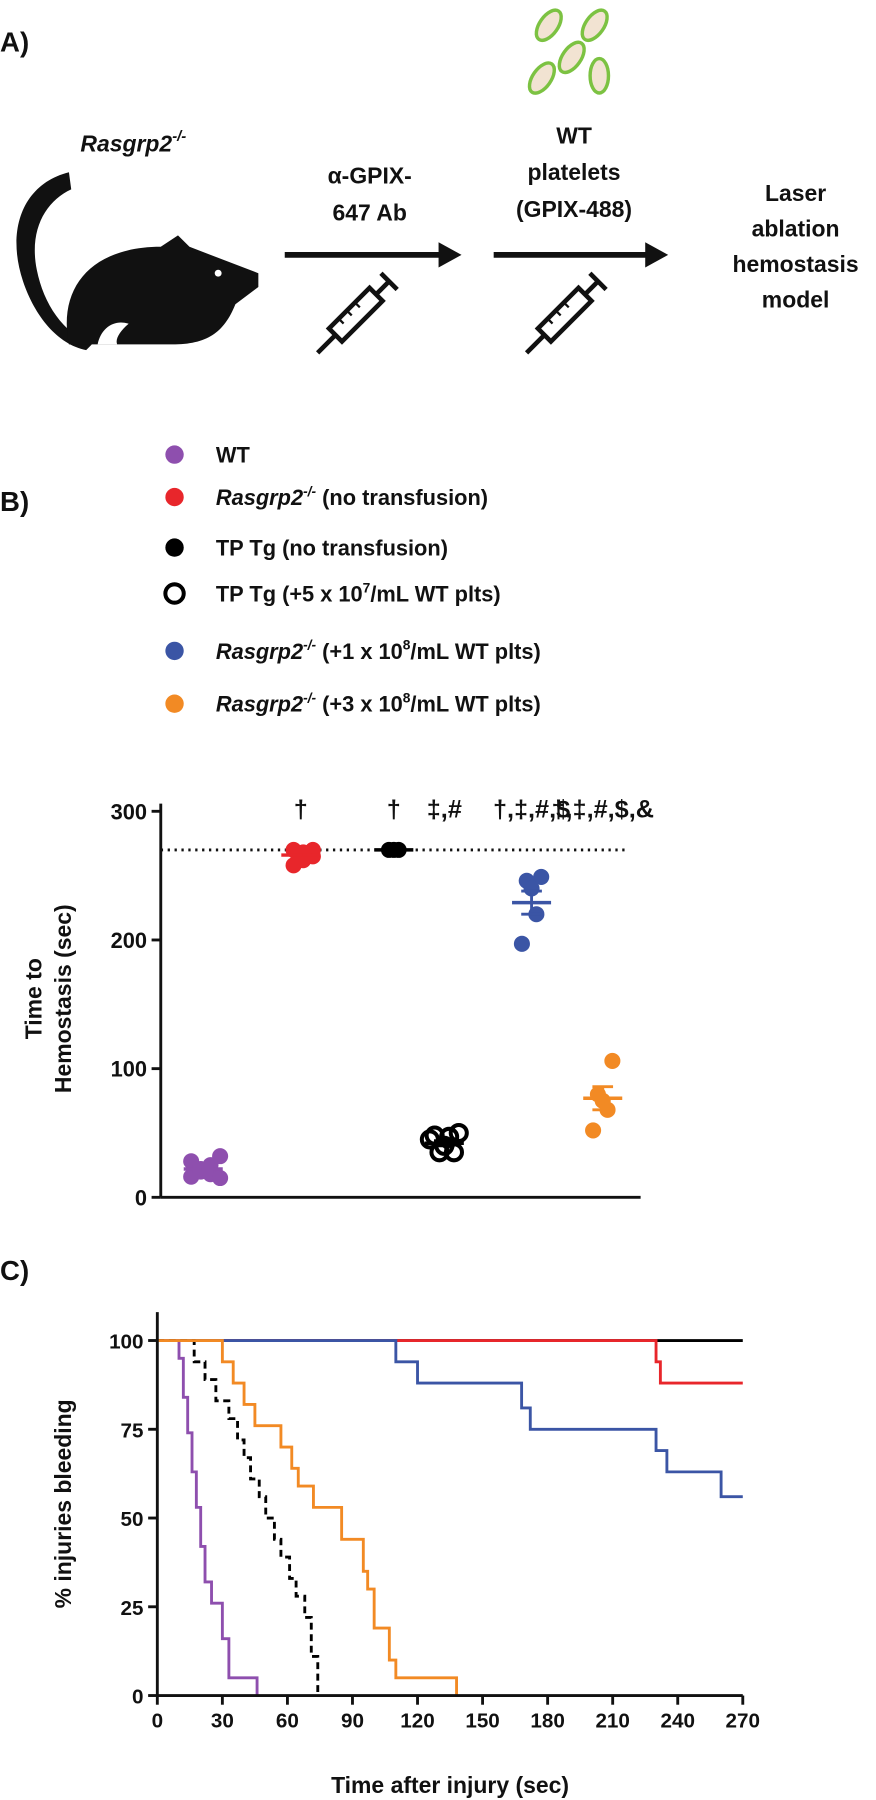  I want to click on legend-label: Rasgrp2-/- (+1 x 108/mL WT plts), so click(378, 651).